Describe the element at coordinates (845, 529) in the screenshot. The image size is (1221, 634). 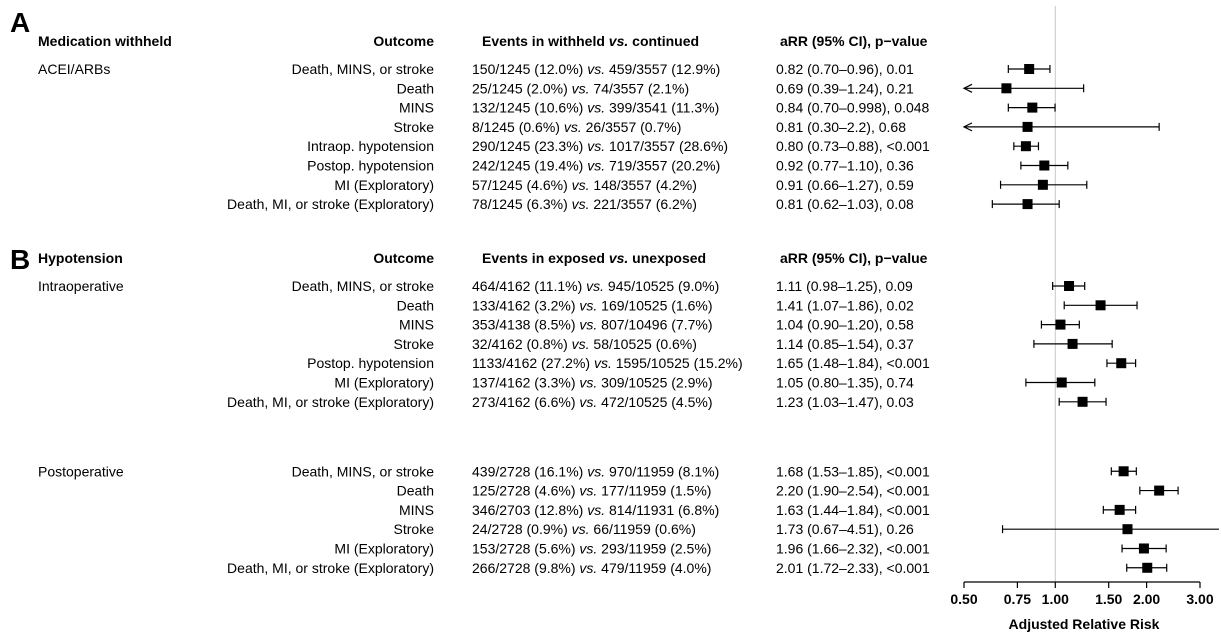
I see `arr-label: 1.73 (0.67–4.51), 0.26` at that location.